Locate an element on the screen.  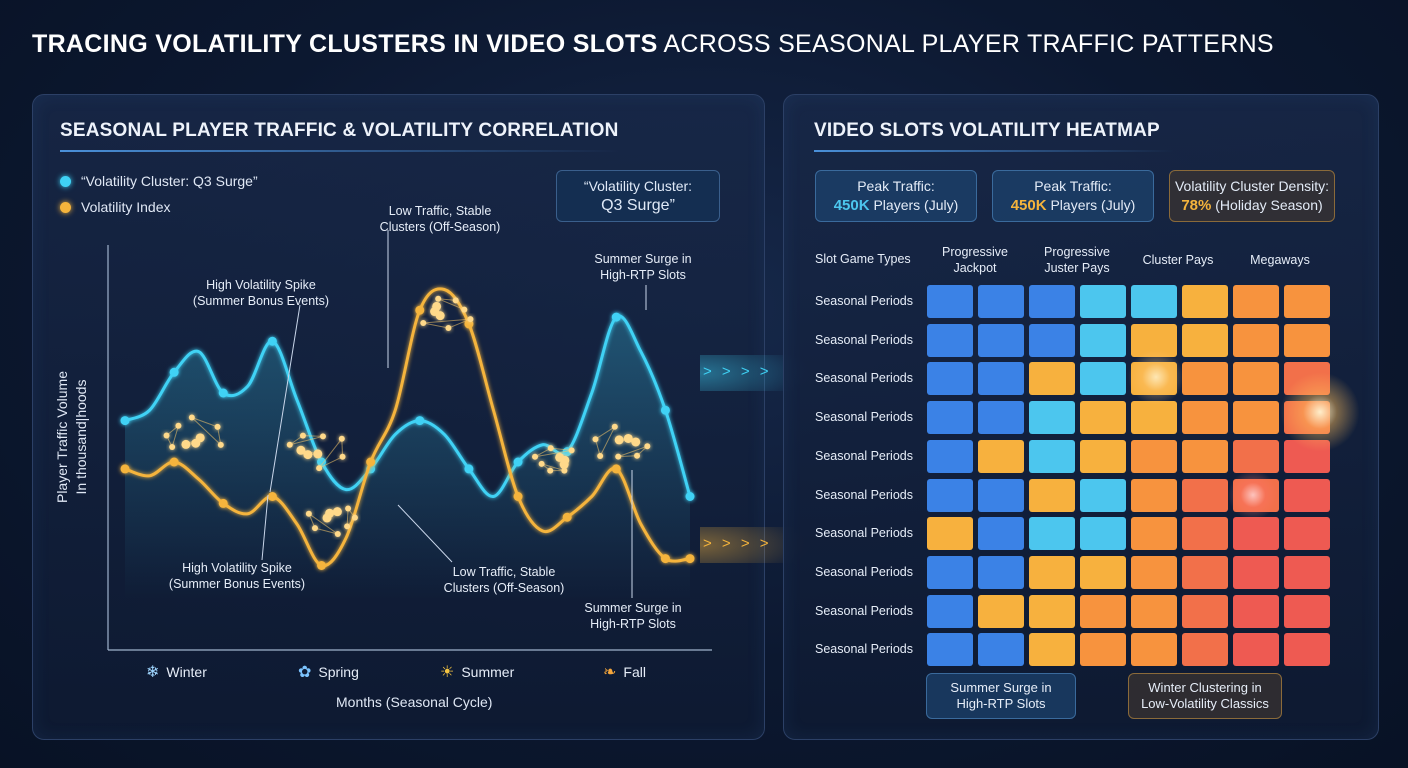
stat3-big: 78% is located at coordinates (1196, 205).